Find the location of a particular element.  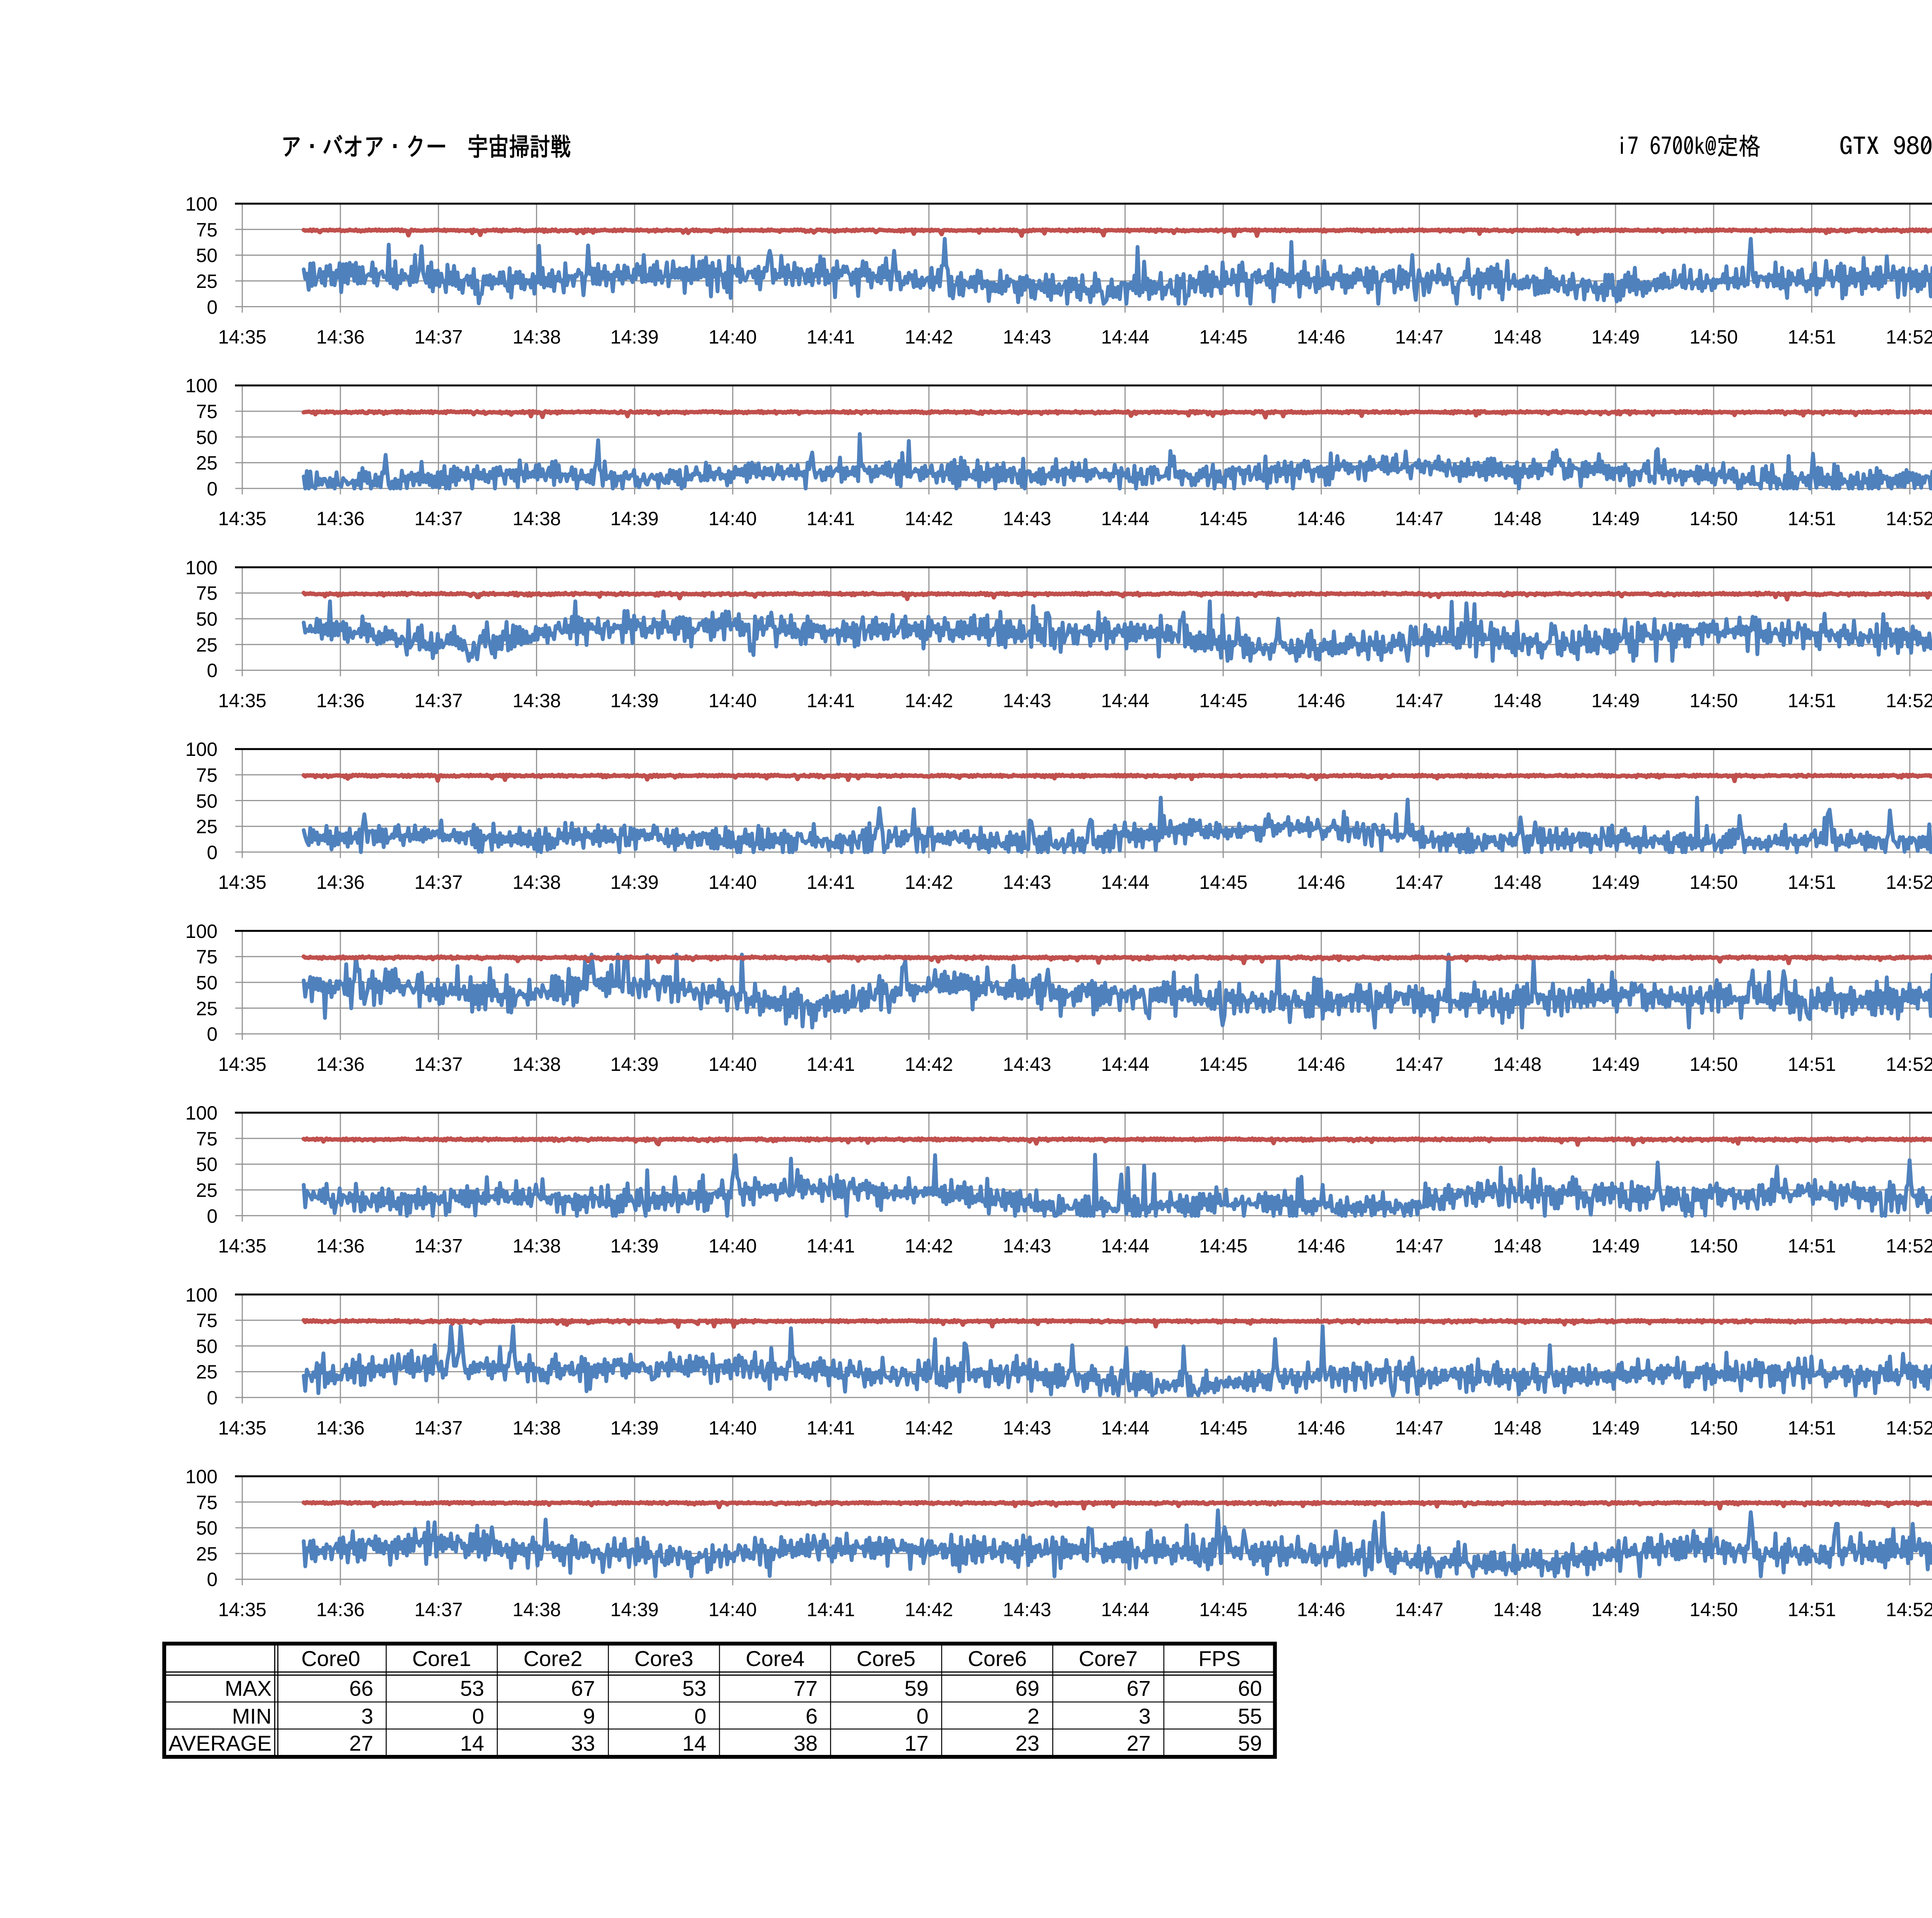

svg-text: 27 is located at coordinates (361, 1743).